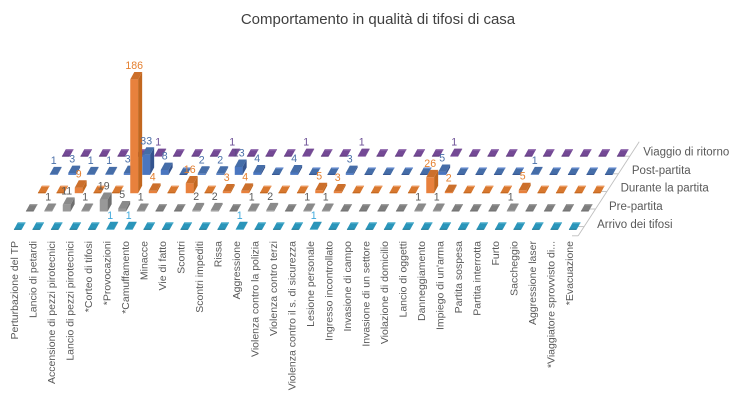 The height and width of the screenshot is (408, 756). Describe the element at coordinates (200, 277) in the screenshot. I see `svg-text: Scontri impediti` at that location.